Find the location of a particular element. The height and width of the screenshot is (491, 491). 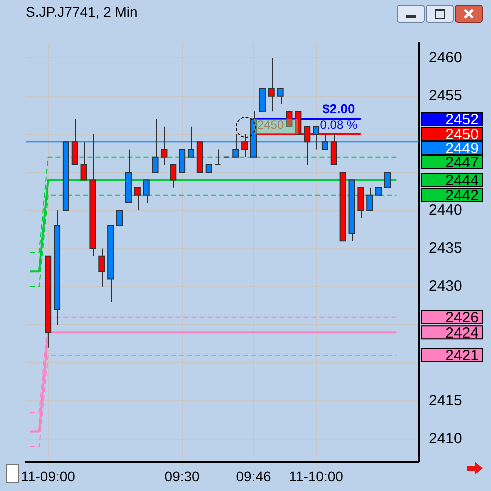

text: 2421 is located at coordinates (462, 356).